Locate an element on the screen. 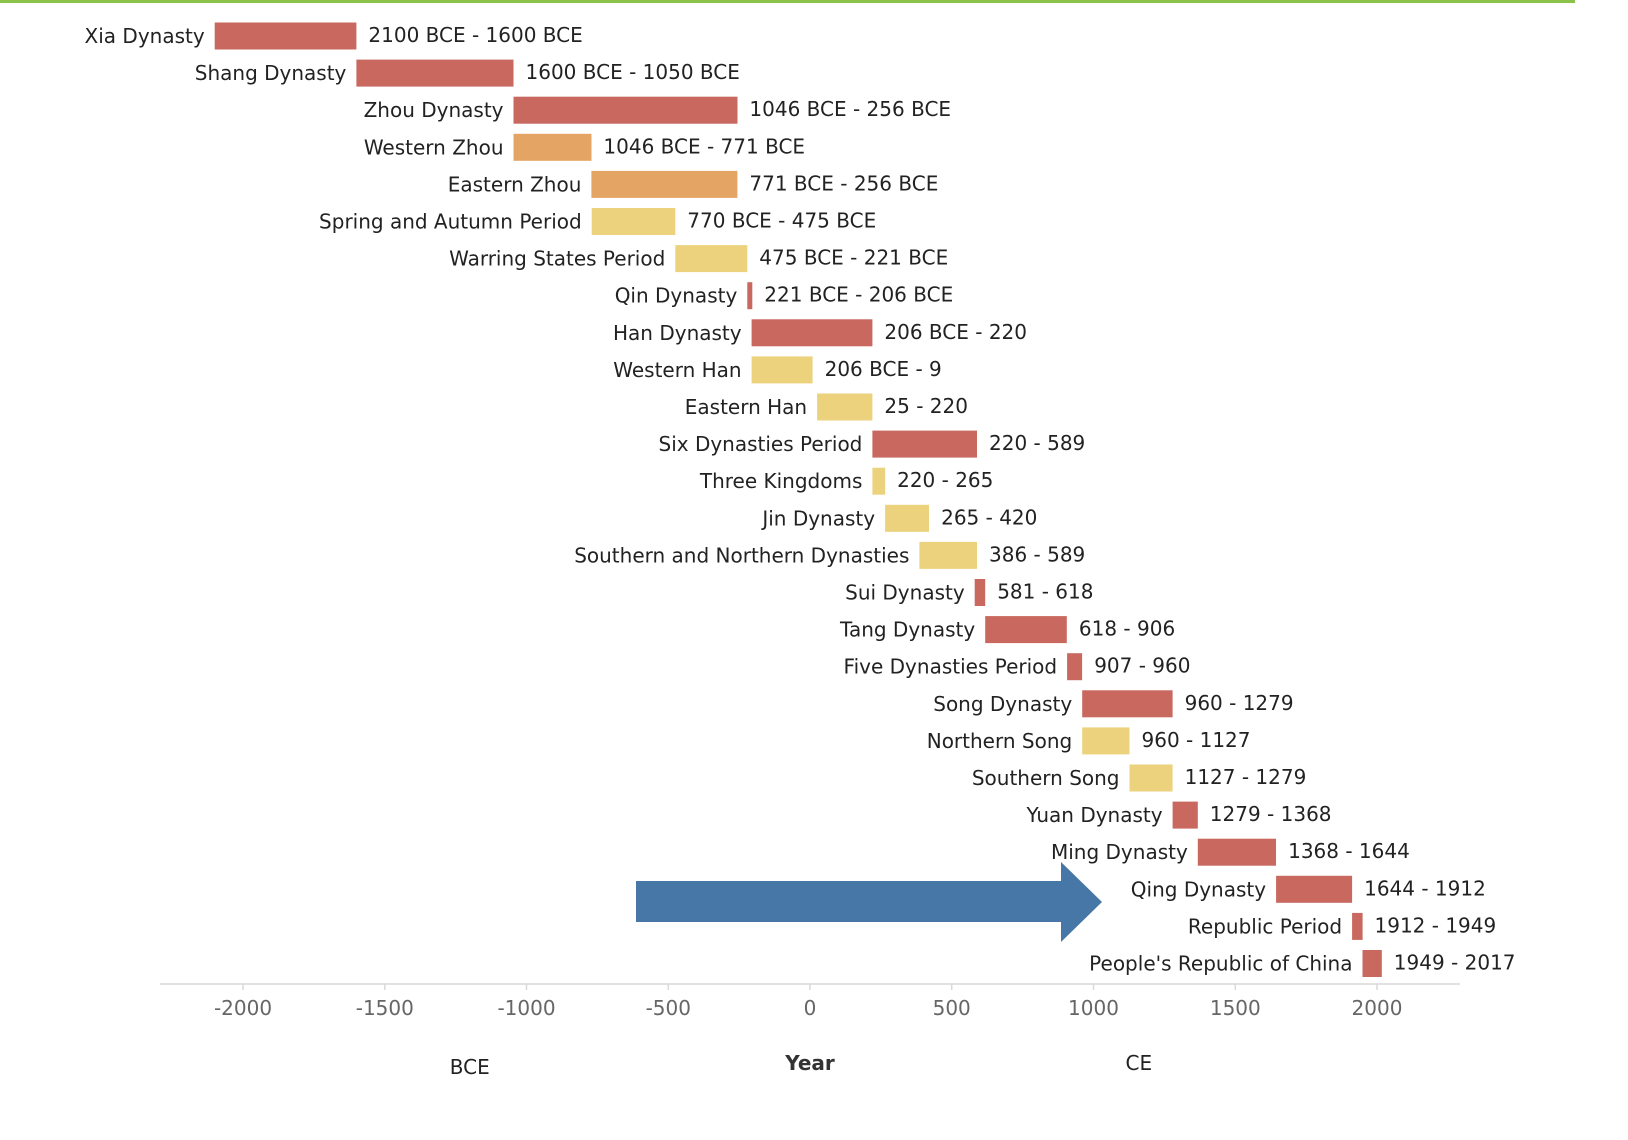 This screenshot has width=1628, height=1140. bar-name-label: Six Dynasties Period is located at coordinates (761, 444).